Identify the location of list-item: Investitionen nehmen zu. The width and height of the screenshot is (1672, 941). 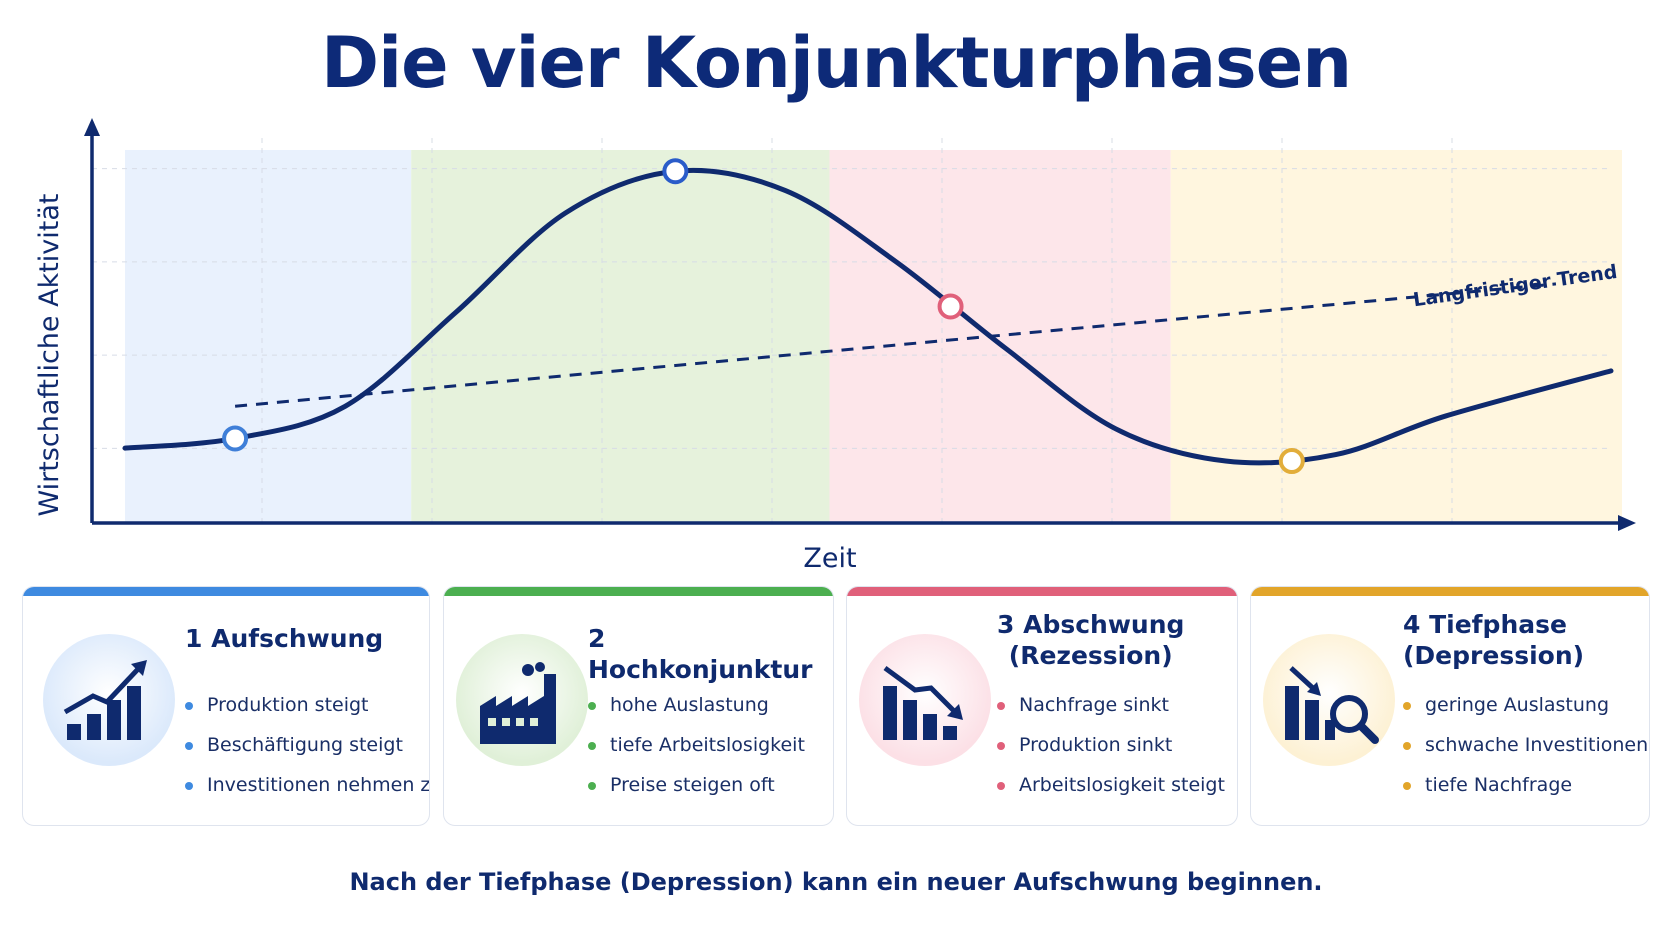
(307, 785).